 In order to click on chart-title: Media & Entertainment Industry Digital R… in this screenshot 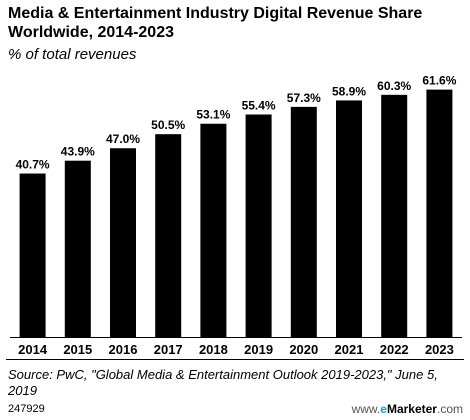, I will do `click(215, 23)`.